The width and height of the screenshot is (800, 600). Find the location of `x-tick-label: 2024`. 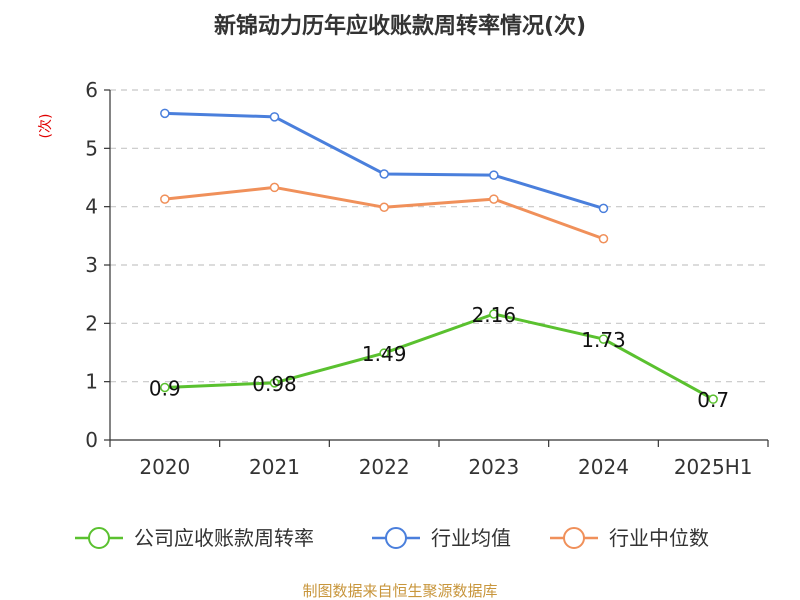

x-tick-label: 2024 is located at coordinates (603, 467).